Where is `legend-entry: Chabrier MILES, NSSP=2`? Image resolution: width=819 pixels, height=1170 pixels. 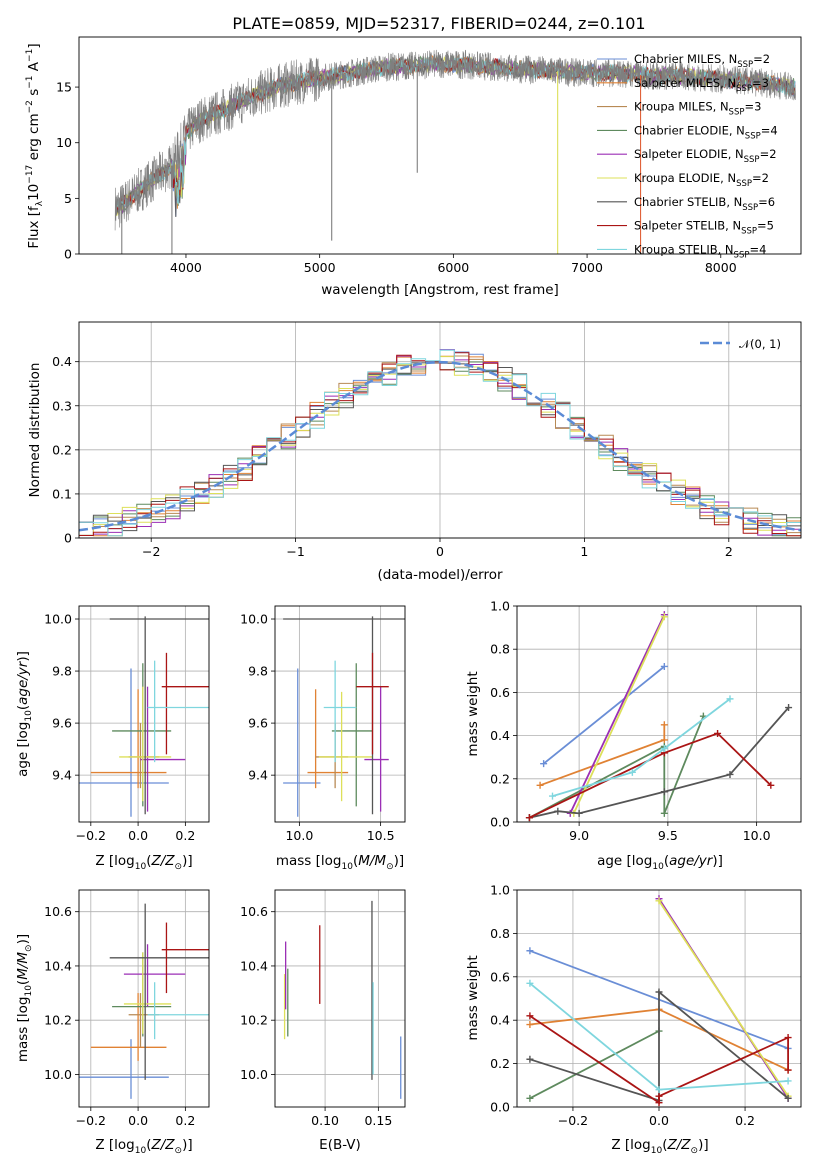
legend-entry: Chabrier MILES, NSSP=2 is located at coordinates (702, 61).